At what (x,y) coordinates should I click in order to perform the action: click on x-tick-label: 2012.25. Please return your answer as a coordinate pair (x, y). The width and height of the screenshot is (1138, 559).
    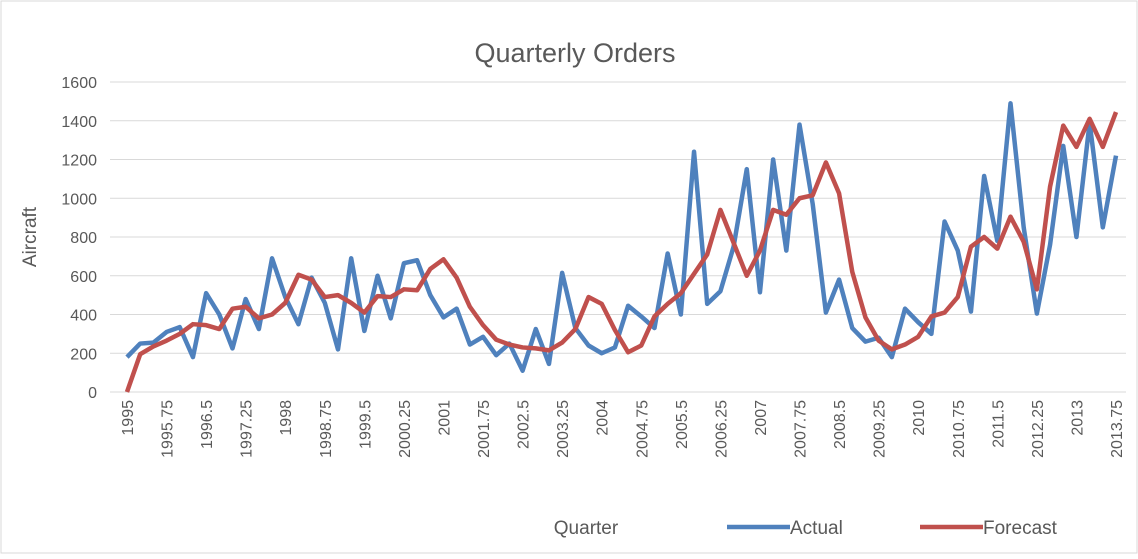
    Looking at the image, I should click on (1038, 429).